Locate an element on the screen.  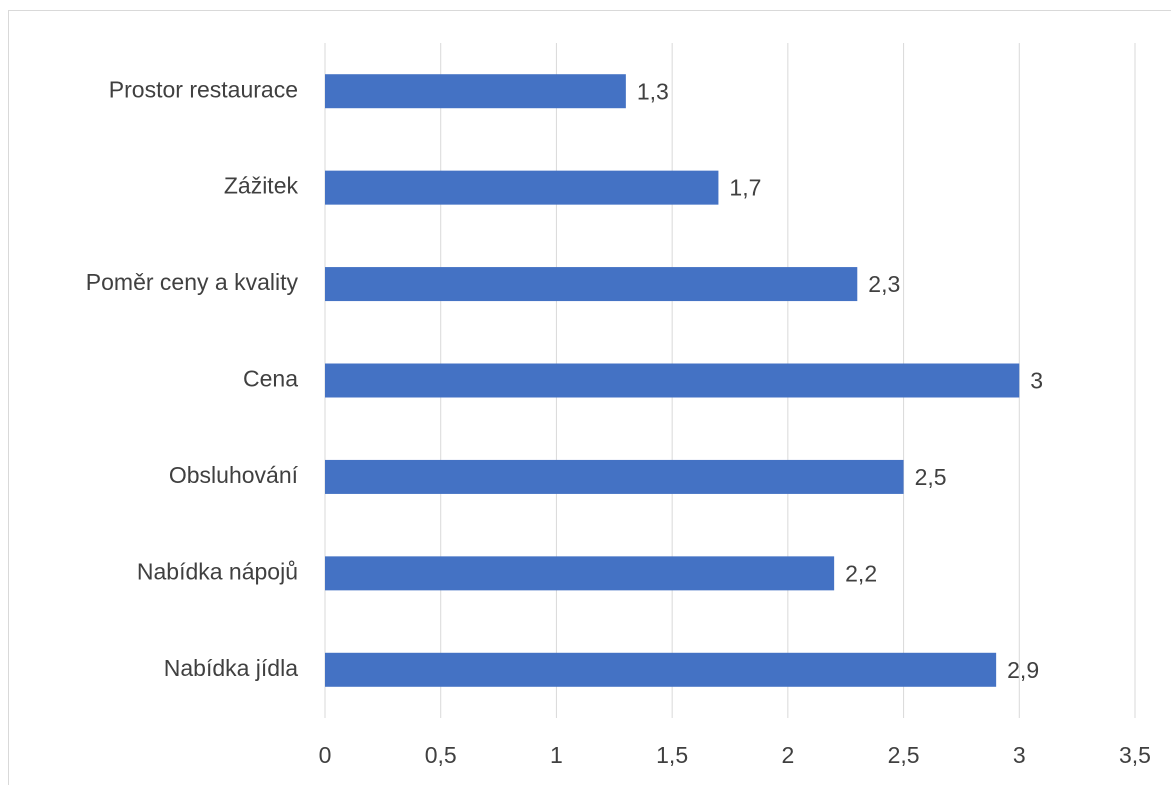
data-label: 3 is located at coordinates (1036, 381).